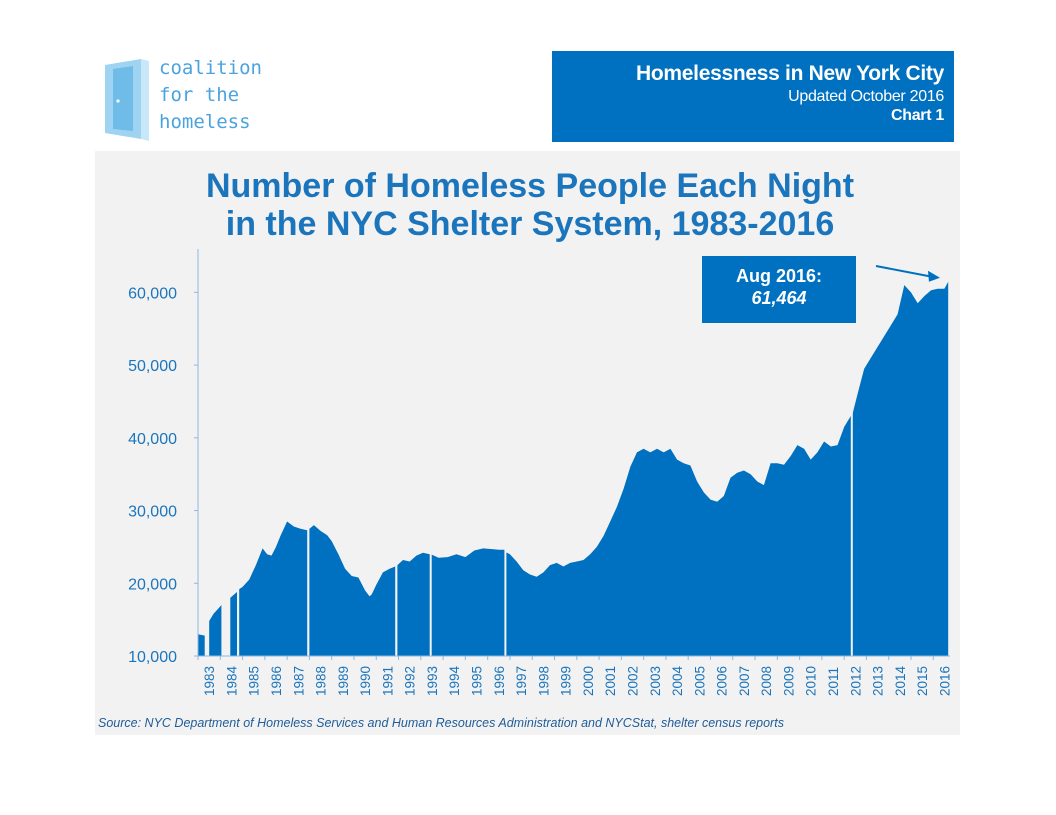 The image size is (1056, 815). I want to click on x-tick-label: 1998, so click(543, 681).